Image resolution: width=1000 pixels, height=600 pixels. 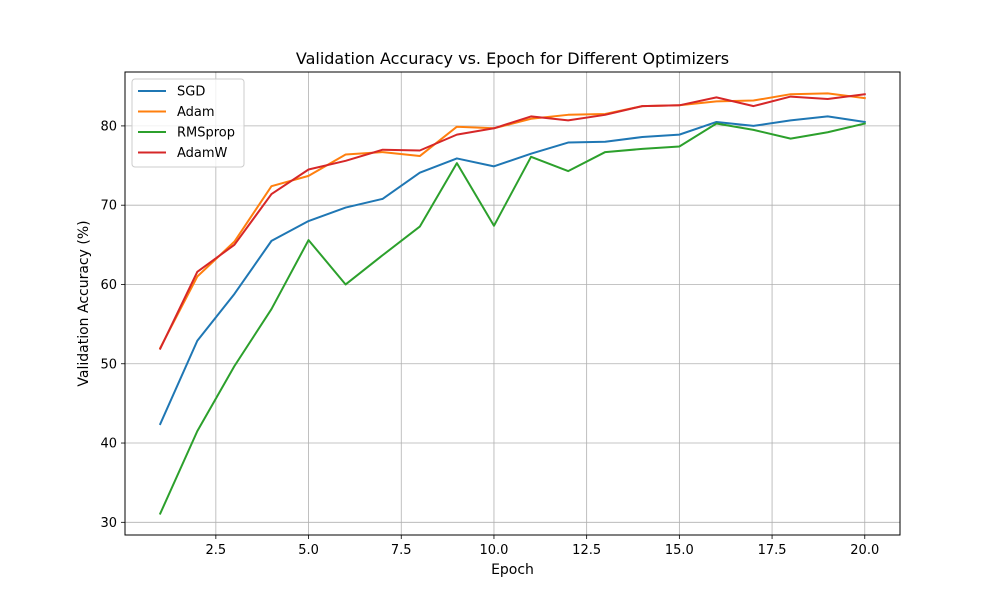 I want to click on x-tick-label: 10.0, so click(x=493, y=550).